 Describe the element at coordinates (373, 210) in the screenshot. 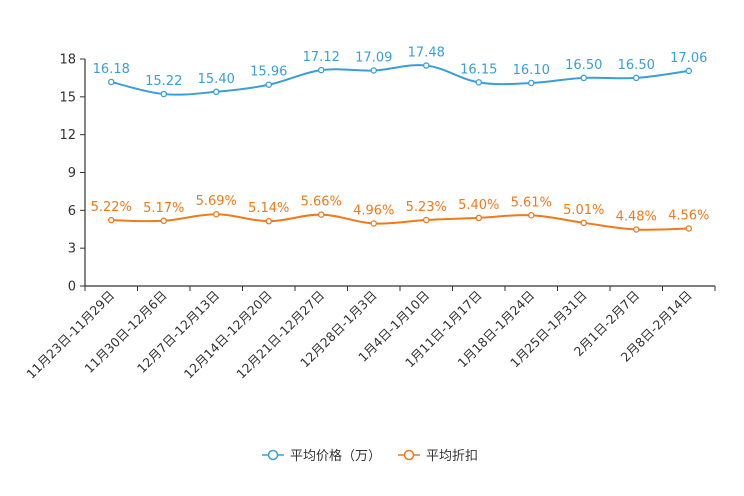

I see `data-label: 4.96%` at that location.